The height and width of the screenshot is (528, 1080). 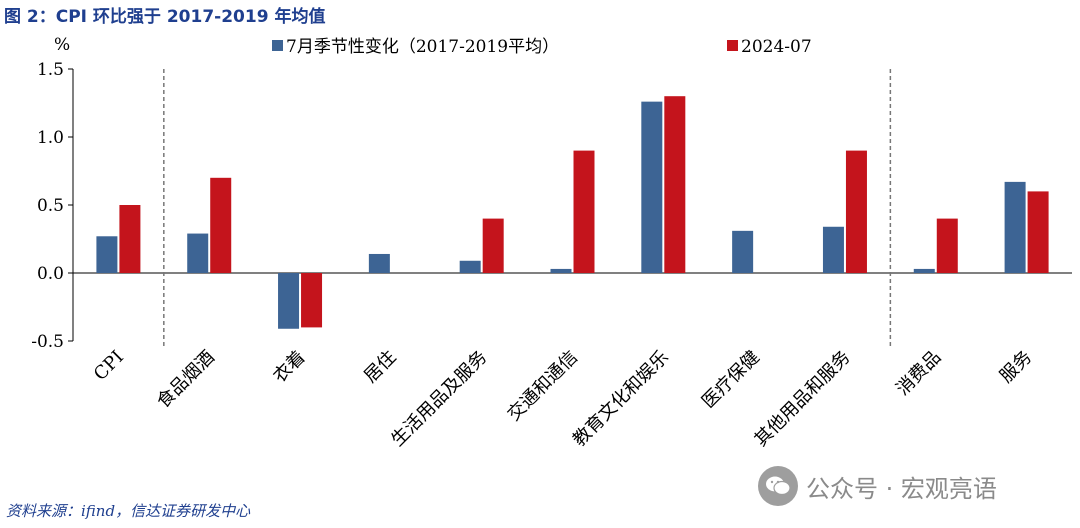 What do you see at coordinates (918, 373) in the screenshot?
I see `category-label: 消费品` at bounding box center [918, 373].